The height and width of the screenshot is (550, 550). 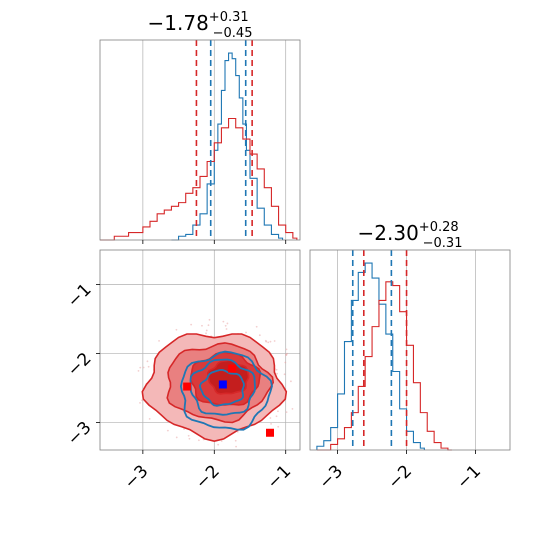 What do you see at coordinates (200, 25) in the screenshot?
I see `panel-title-1: −1.78+0.31 −0.45` at bounding box center [200, 25].